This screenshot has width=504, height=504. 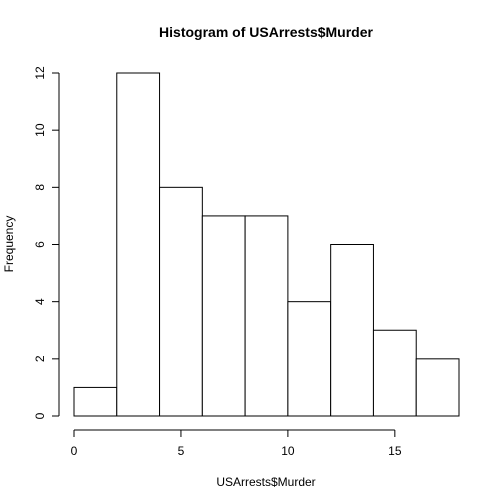 What do you see at coordinates (40, 73) in the screenshot?
I see `y-tick-label: 12` at bounding box center [40, 73].